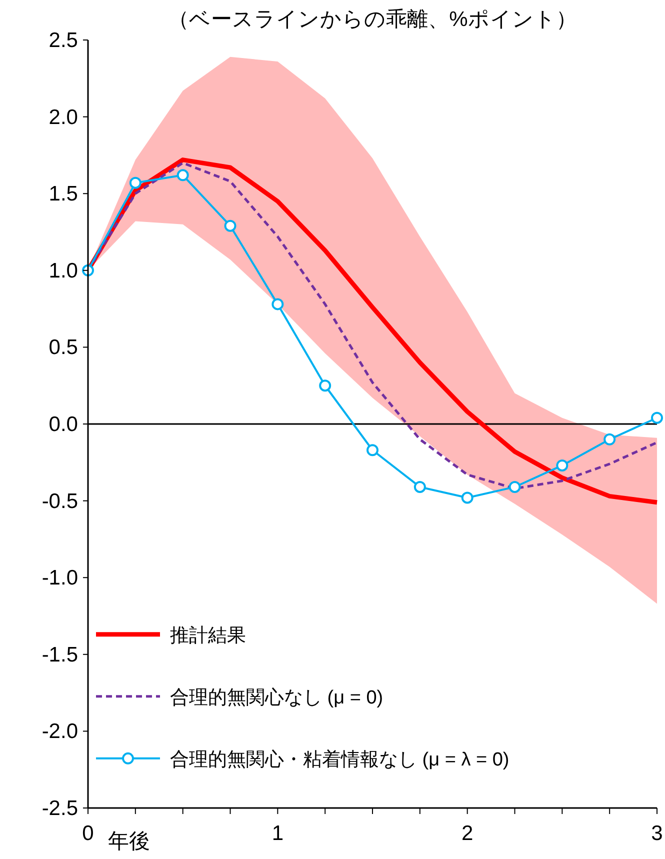 This screenshot has width=665, height=859. Describe the element at coordinates (63, 40) in the screenshot. I see `y-tick-label: 2.5` at that location.